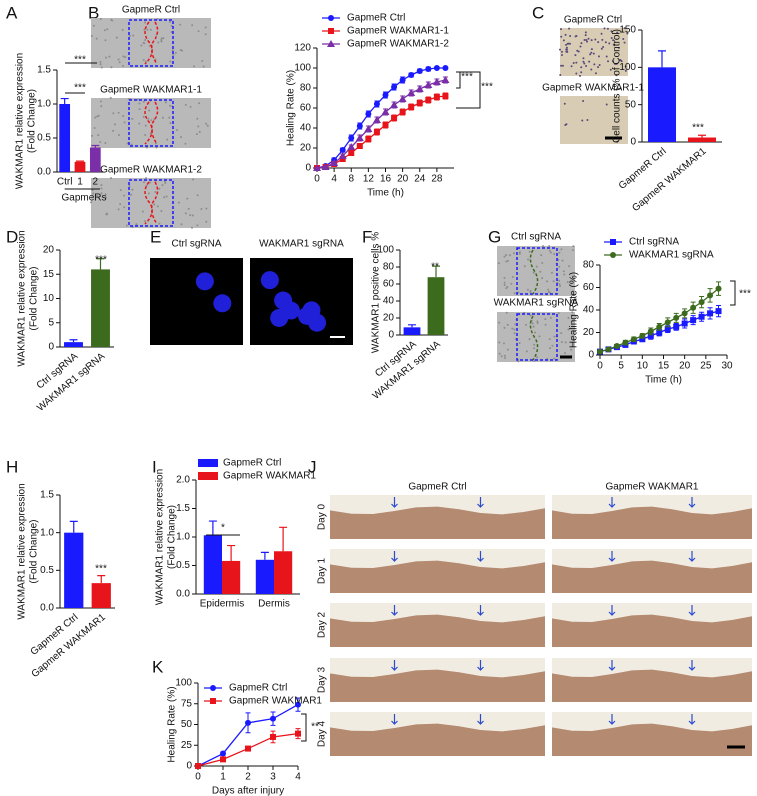 The width and height of the screenshot is (757, 796). I want to click on legend-label: Ctrl sgRNA, so click(654, 242).